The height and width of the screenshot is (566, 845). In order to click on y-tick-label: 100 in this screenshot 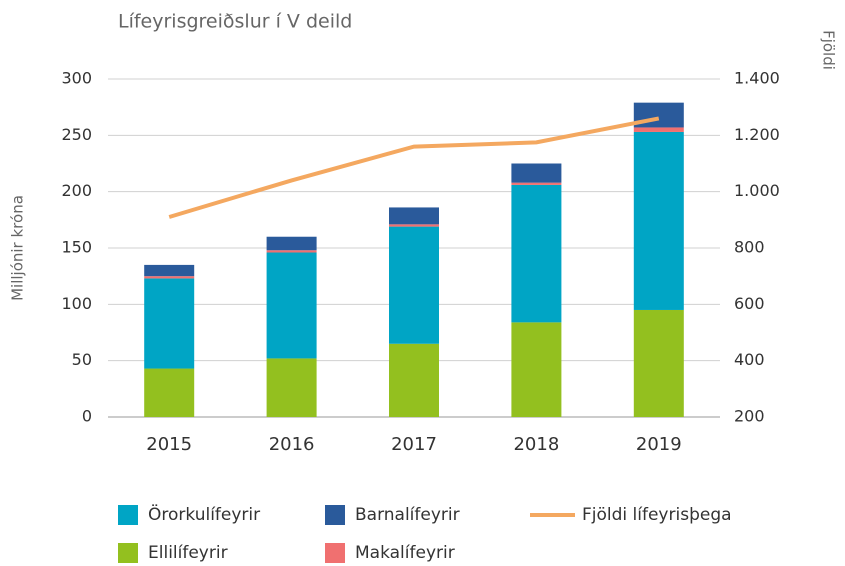, I will do `click(76, 303)`.